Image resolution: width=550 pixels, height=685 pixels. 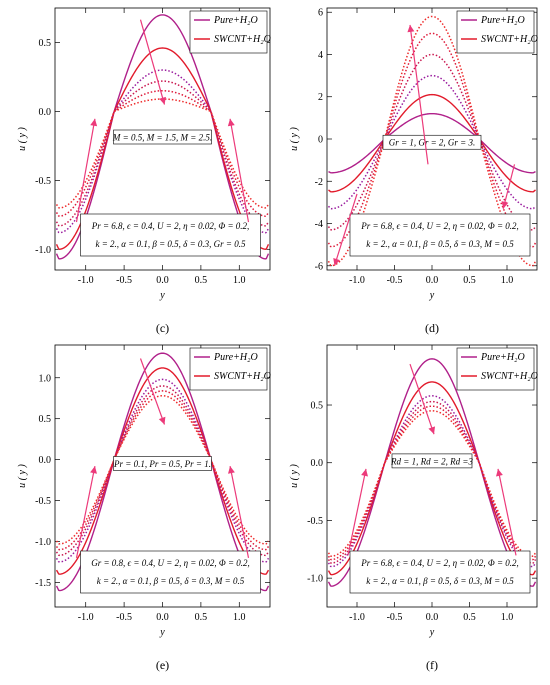 What do you see at coordinates (320, 13) in the screenshot?
I see `y-tick-label: 6` at bounding box center [320, 13].